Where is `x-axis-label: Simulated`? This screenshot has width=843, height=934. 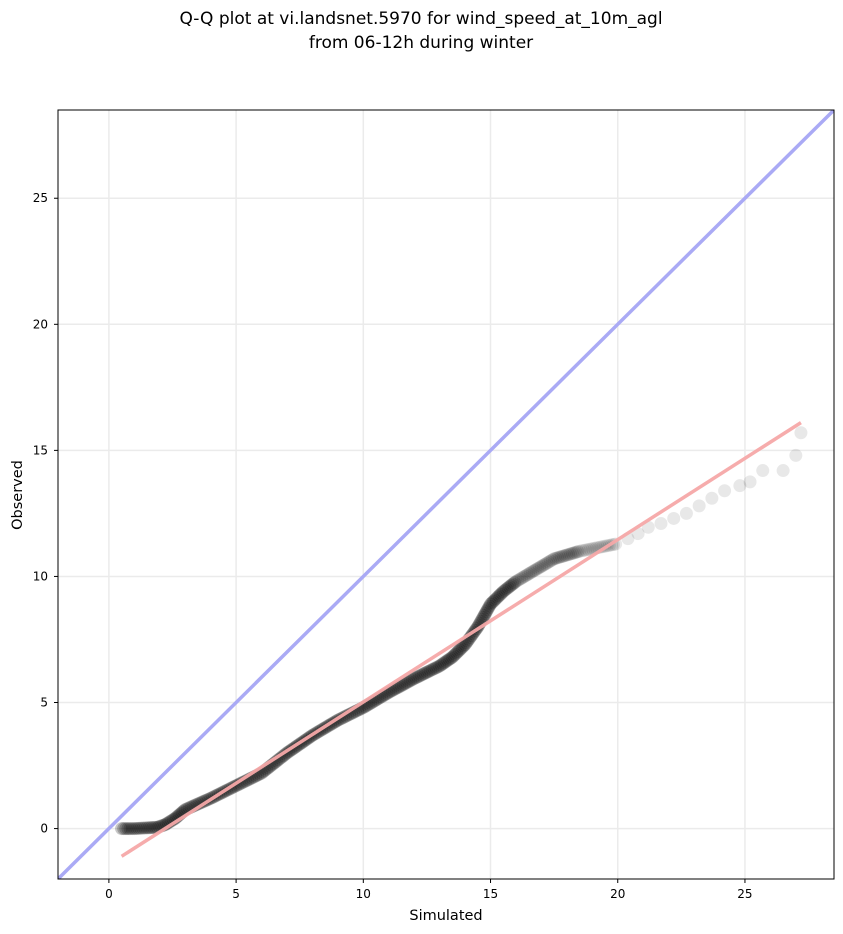
x-axis-label: Simulated is located at coordinates (445, 916).